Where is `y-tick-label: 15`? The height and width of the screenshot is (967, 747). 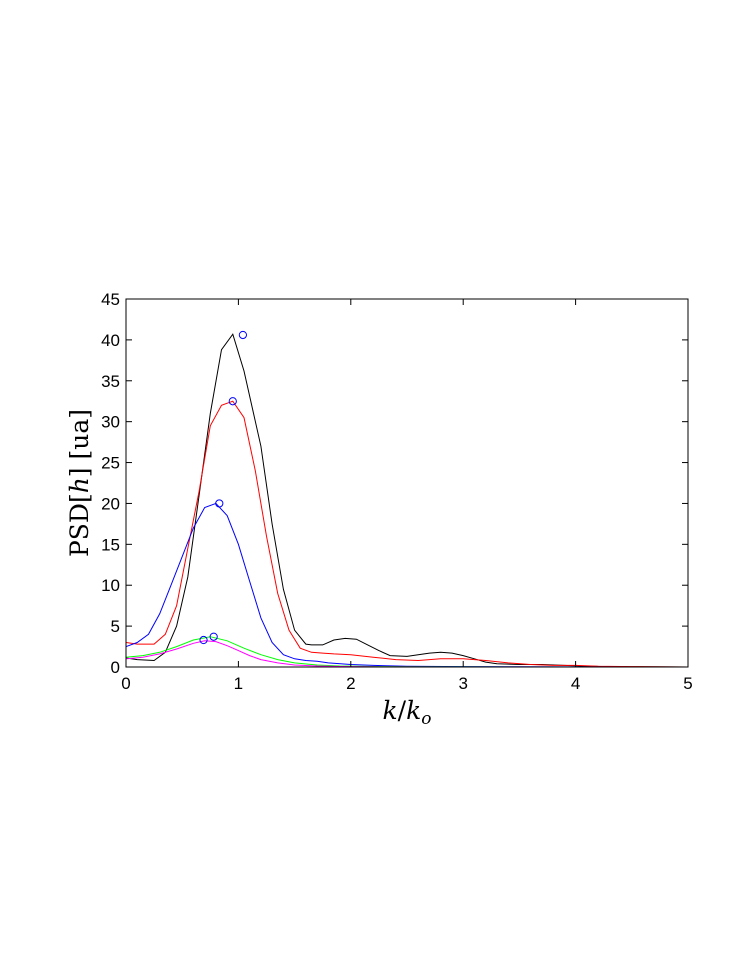 y-tick-label: 15 is located at coordinates (110, 544).